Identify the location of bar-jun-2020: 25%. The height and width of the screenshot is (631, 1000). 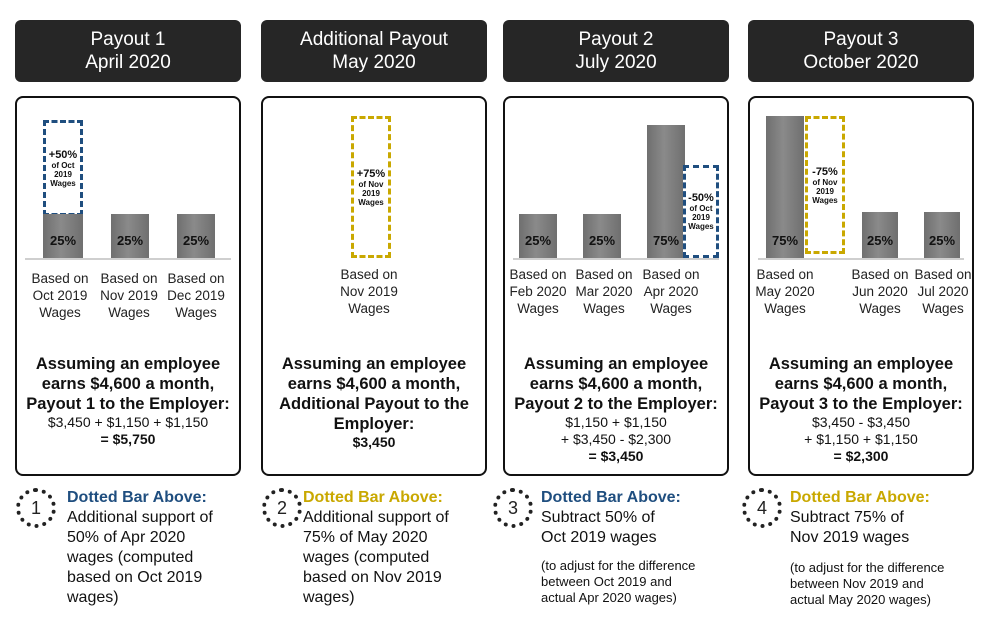
(880, 235).